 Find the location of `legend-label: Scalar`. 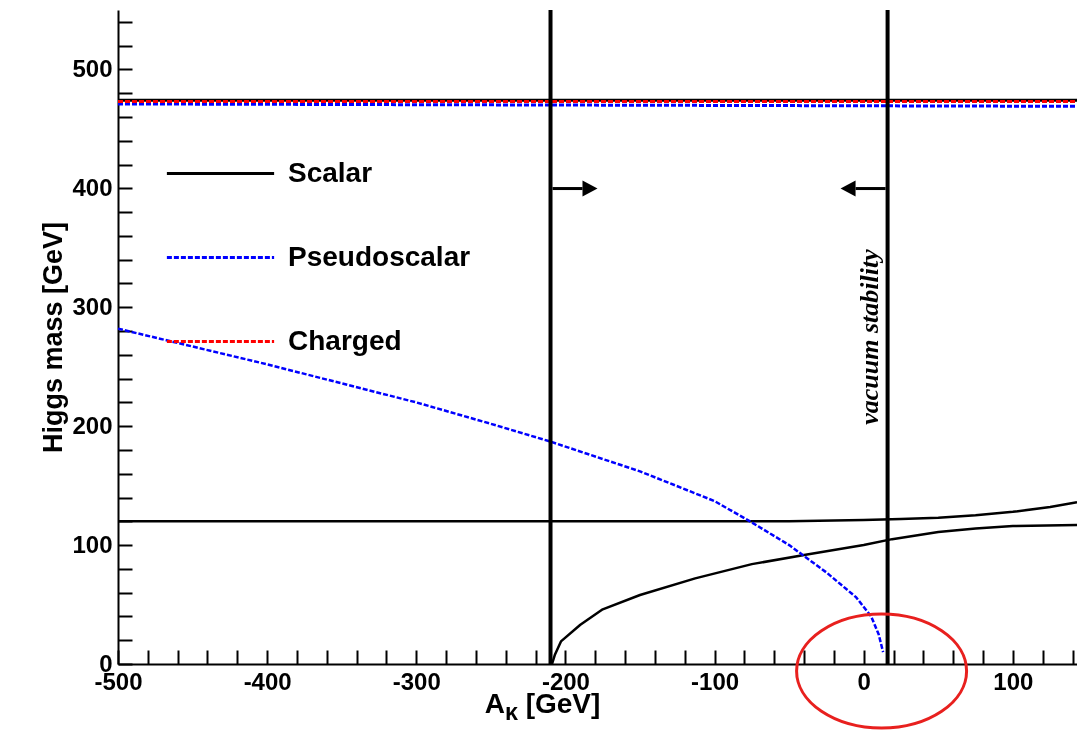

legend-label: Scalar is located at coordinates (330, 172).